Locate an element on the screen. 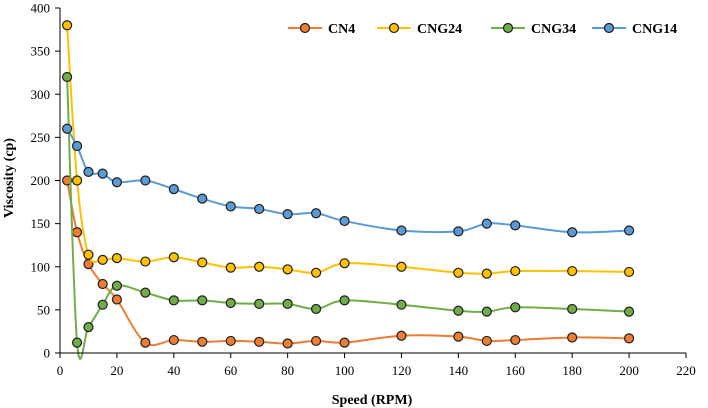 The width and height of the screenshot is (708, 408). y-tick-label: 250 is located at coordinates (41, 137).